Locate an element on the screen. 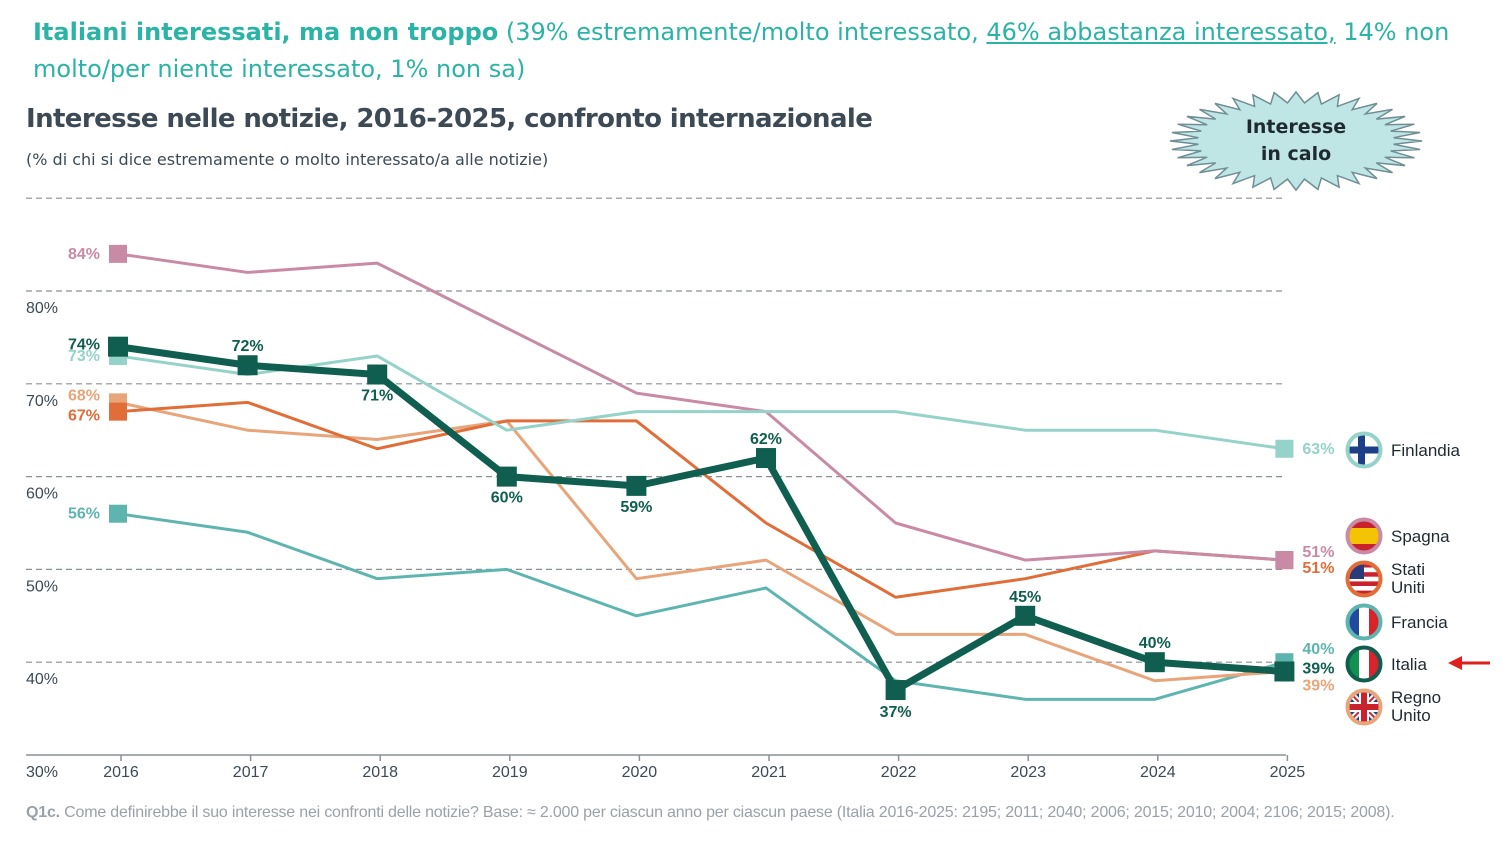  data-label: 84% is located at coordinates (84, 254).